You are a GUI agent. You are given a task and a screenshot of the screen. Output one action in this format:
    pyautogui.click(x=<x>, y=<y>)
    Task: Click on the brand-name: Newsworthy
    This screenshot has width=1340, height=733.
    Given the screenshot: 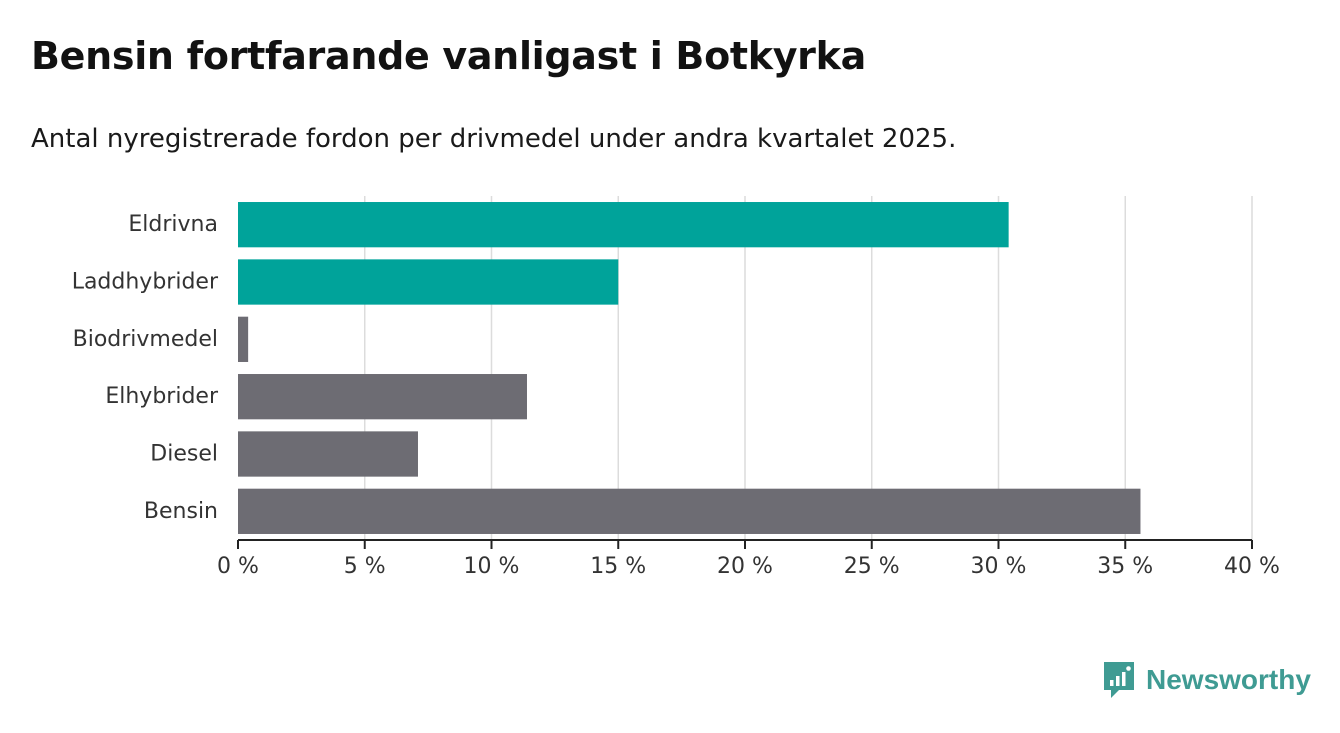 What is the action you would take?
    pyautogui.click(x=1228, y=679)
    